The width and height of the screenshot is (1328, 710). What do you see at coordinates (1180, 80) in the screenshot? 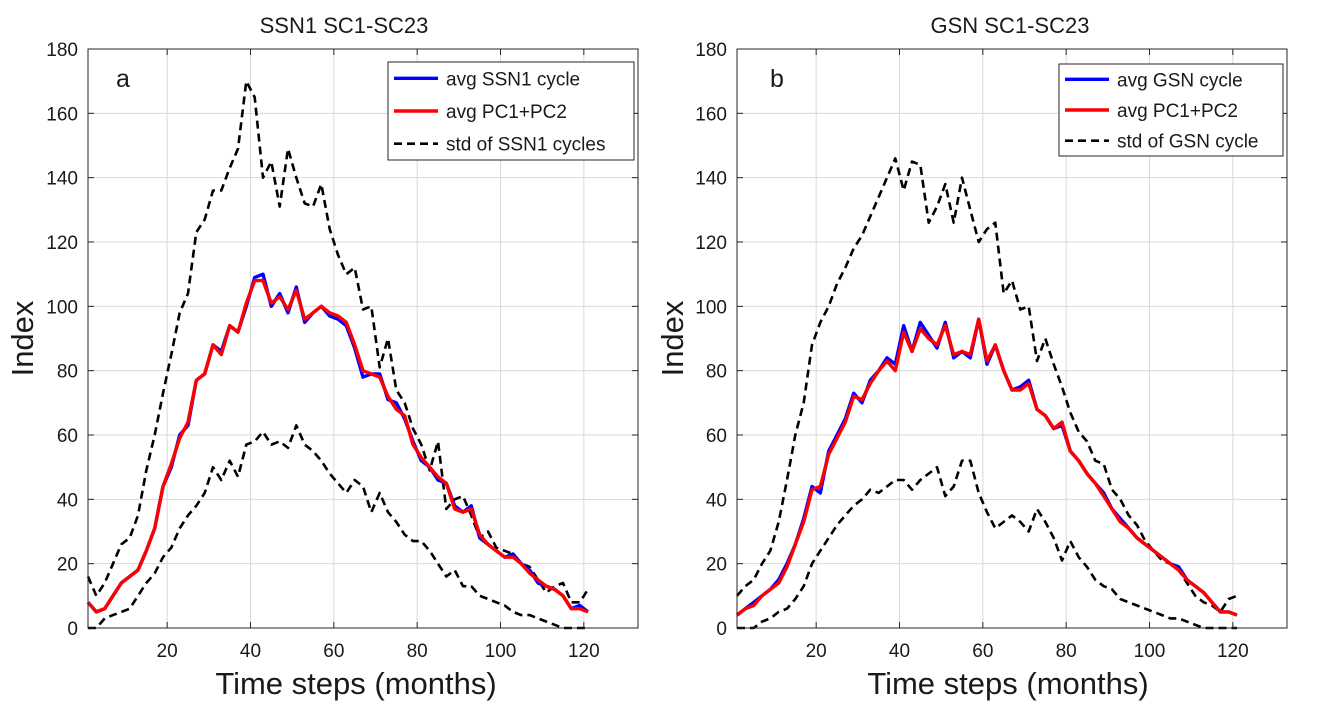
I see `legend-label: avg GSN cycle` at bounding box center [1180, 80].